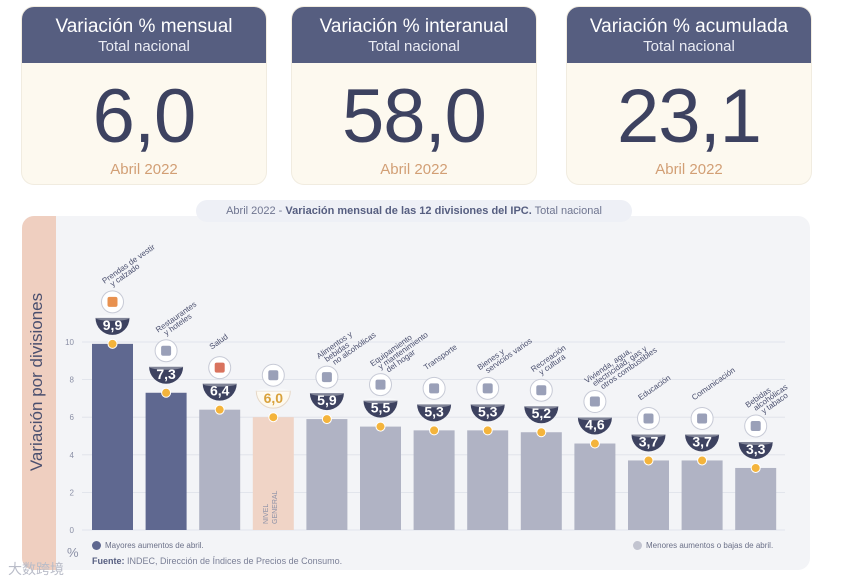 The width and height of the screenshot is (844, 584). I want to click on legend-low-swatch, so click(637, 546).